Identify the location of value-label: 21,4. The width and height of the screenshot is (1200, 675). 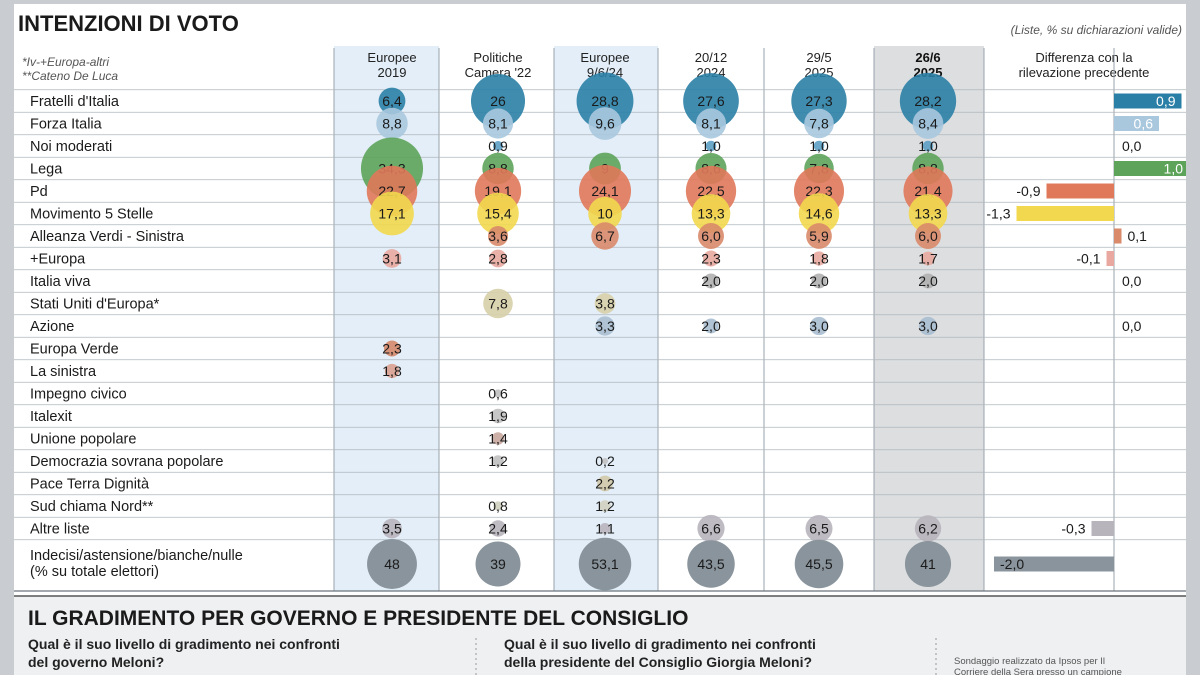
(927, 191).